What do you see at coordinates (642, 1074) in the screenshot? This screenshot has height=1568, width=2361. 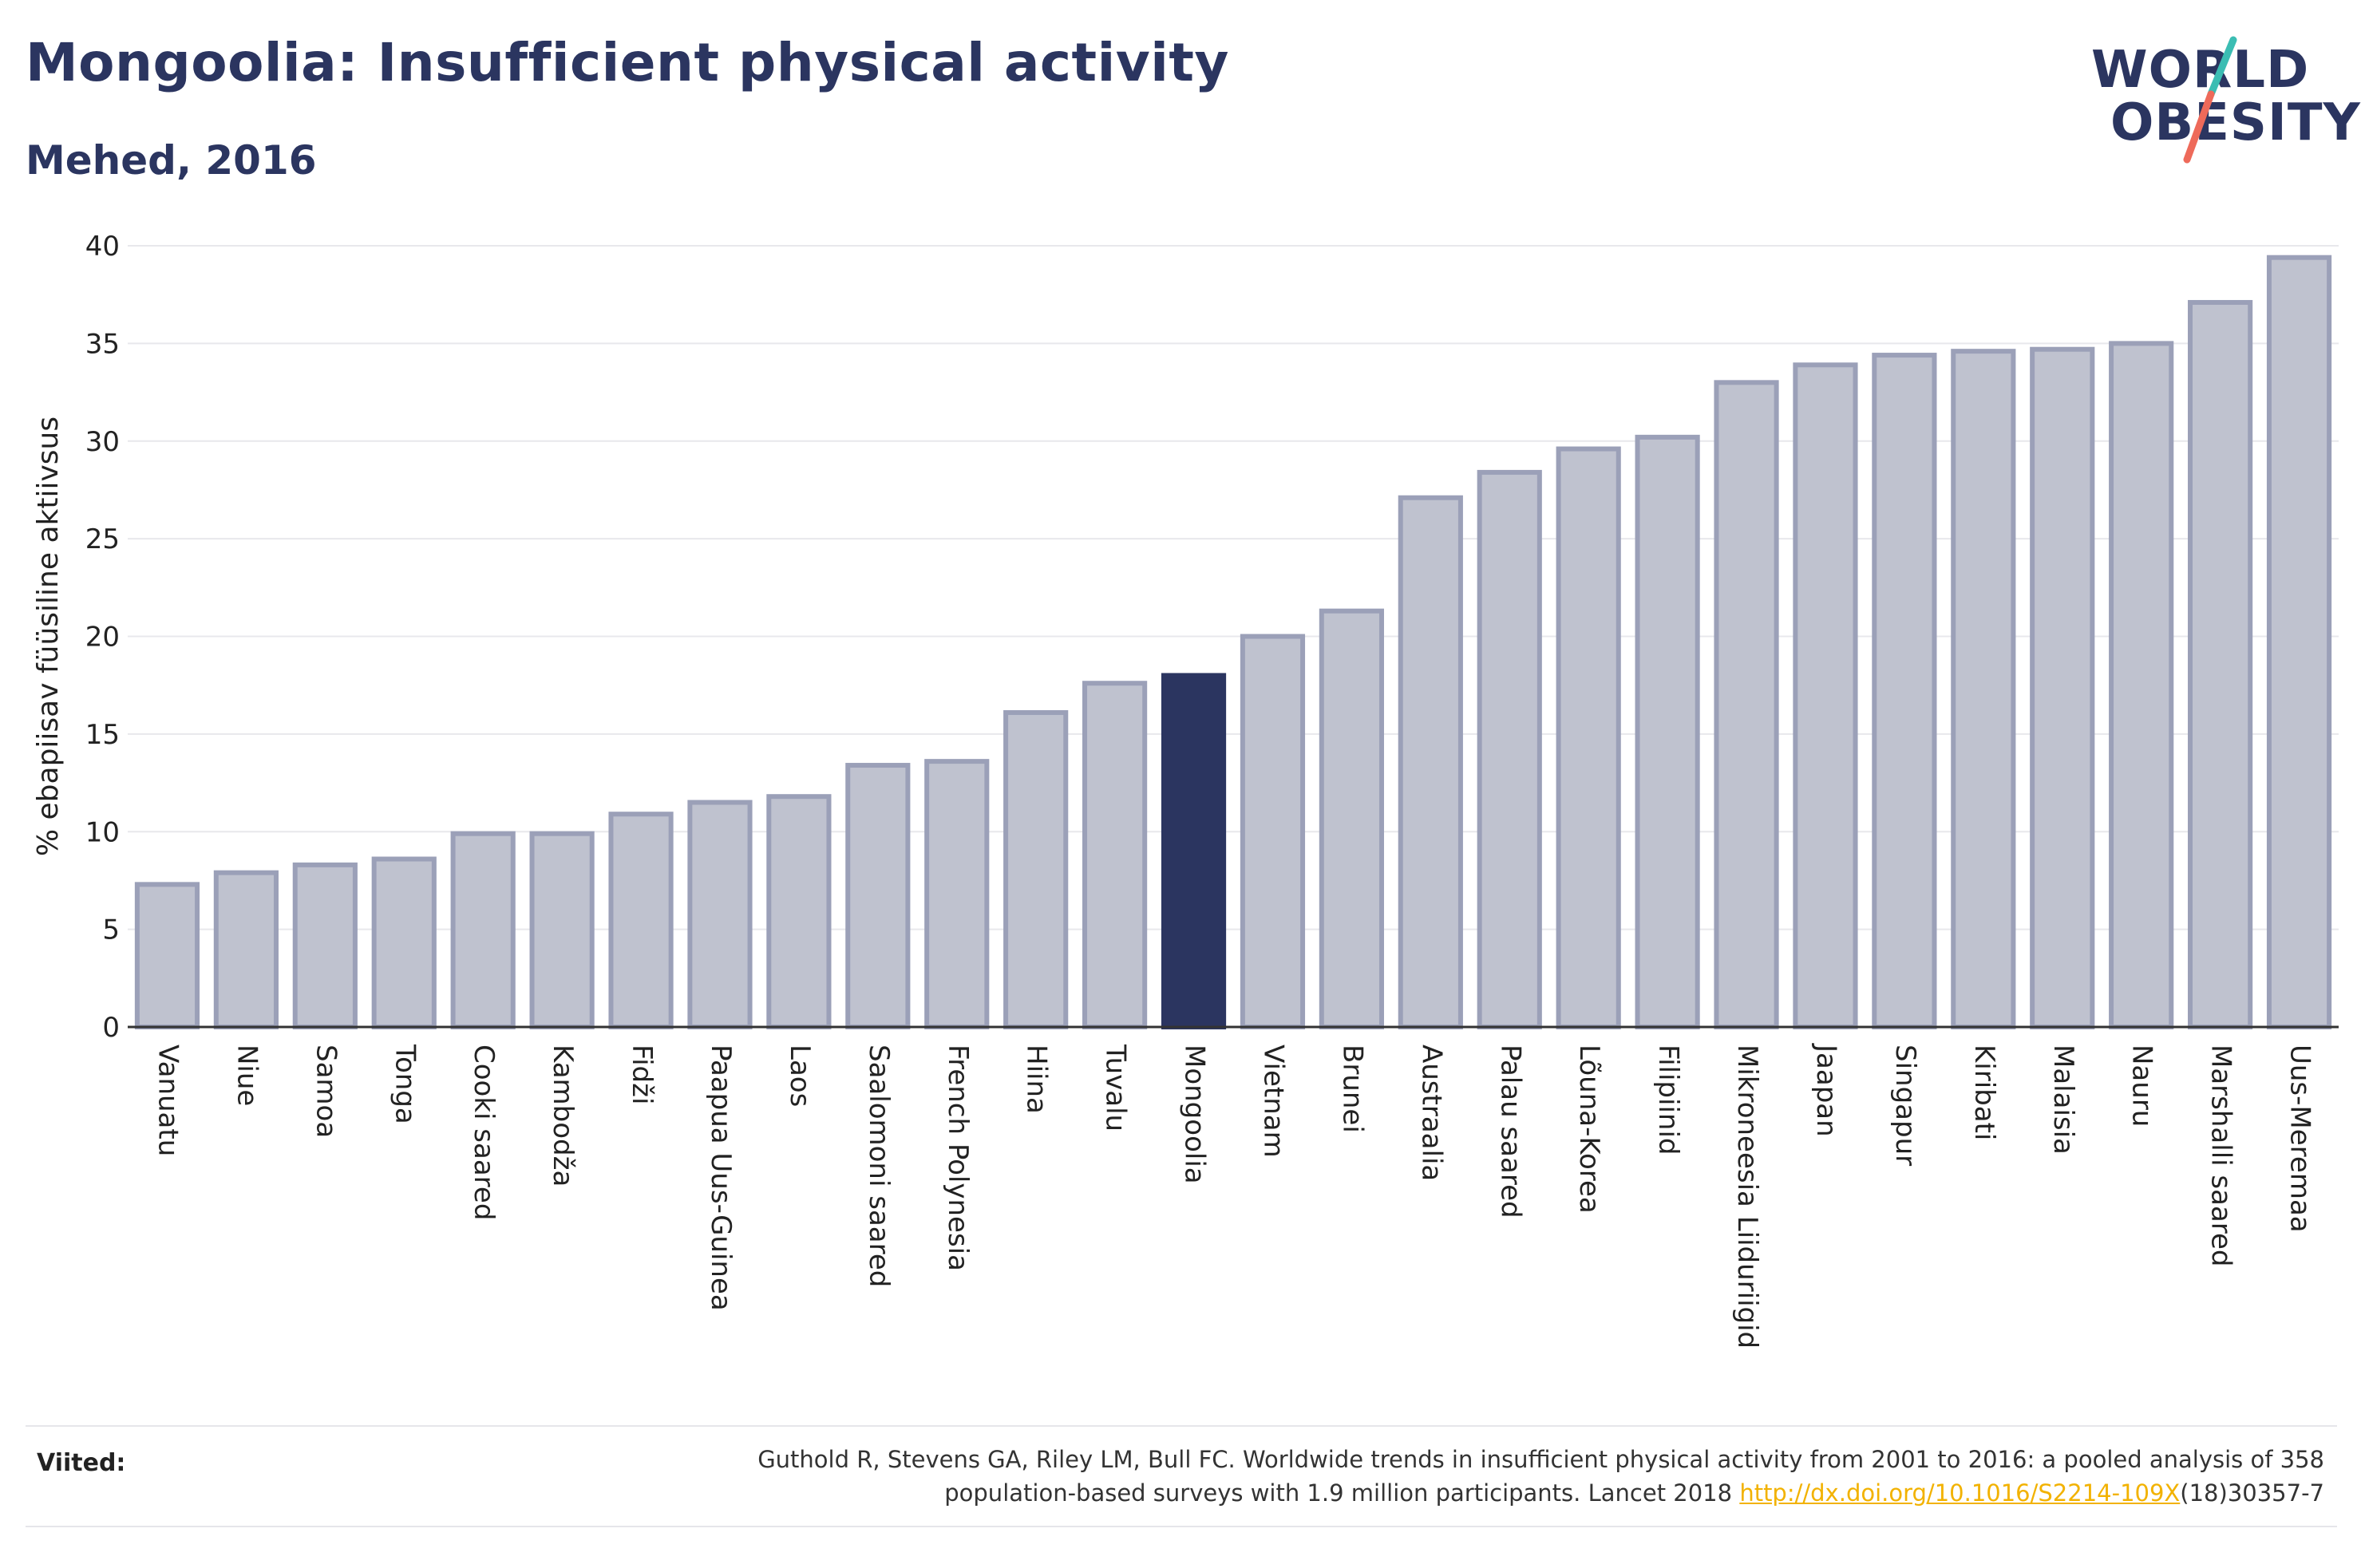 I see `x-tick-label: Fidži` at bounding box center [642, 1074].